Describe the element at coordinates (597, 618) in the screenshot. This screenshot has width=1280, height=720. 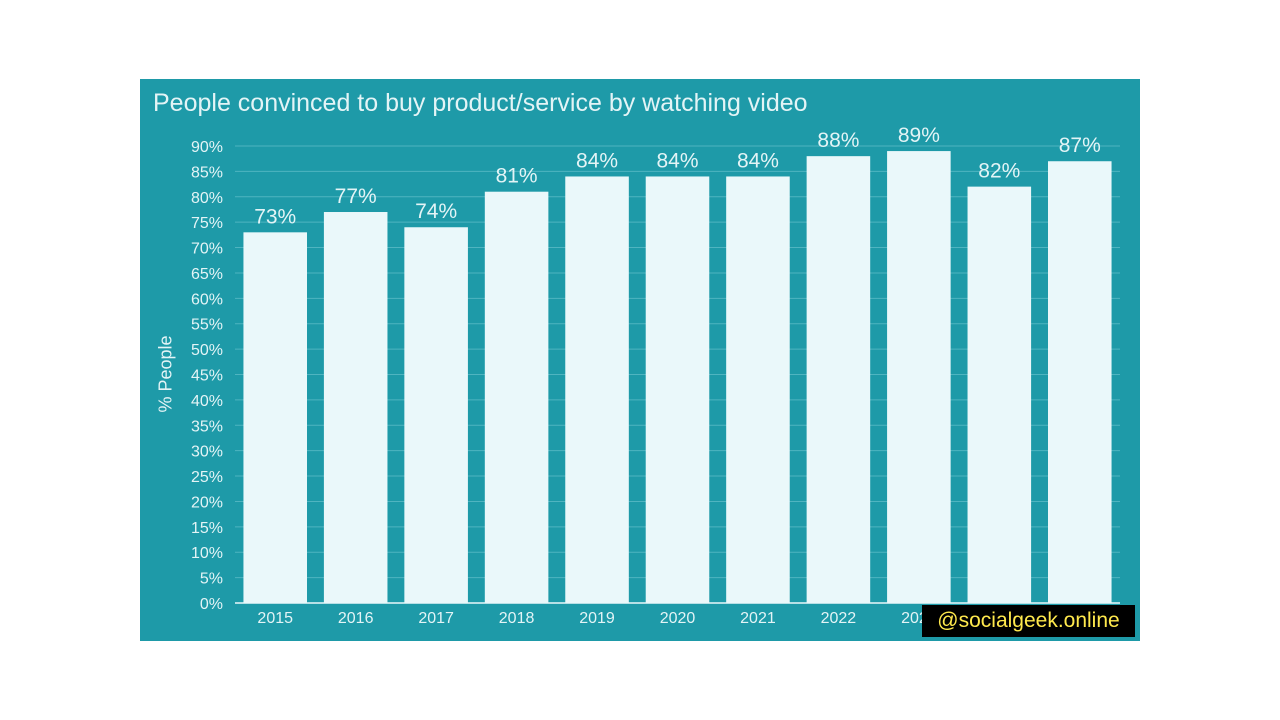
I see `x-tick-label: 2019` at that location.